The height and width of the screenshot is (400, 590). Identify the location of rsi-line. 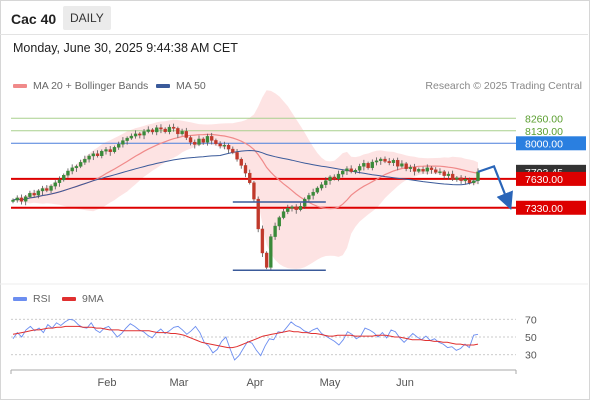
(245, 339).